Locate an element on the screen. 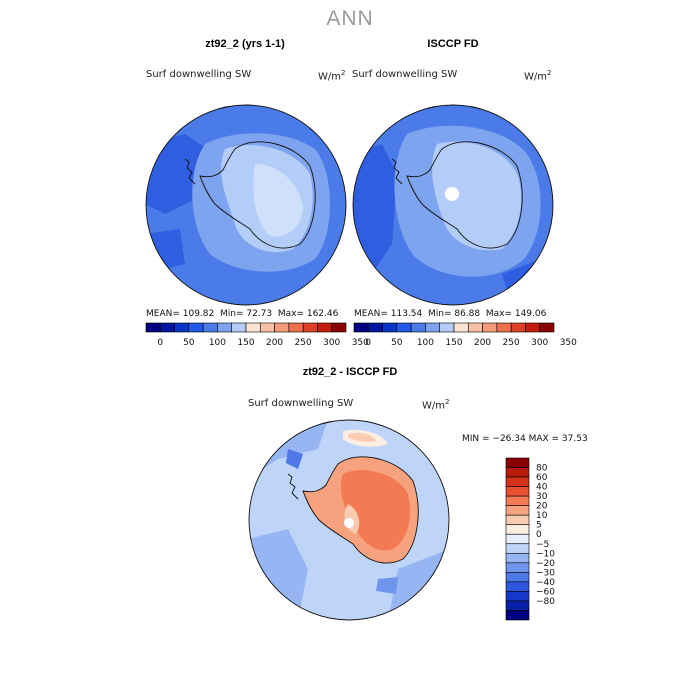 The image size is (700, 700). panel1-colorbar-tick-label: 100 is located at coordinates (217, 343).